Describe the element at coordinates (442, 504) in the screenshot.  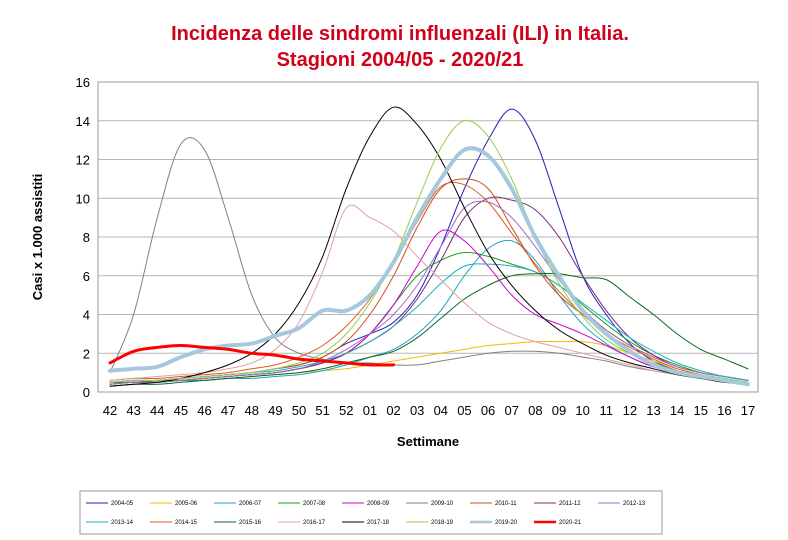
I see `legend-label: 2009-10` at that location.